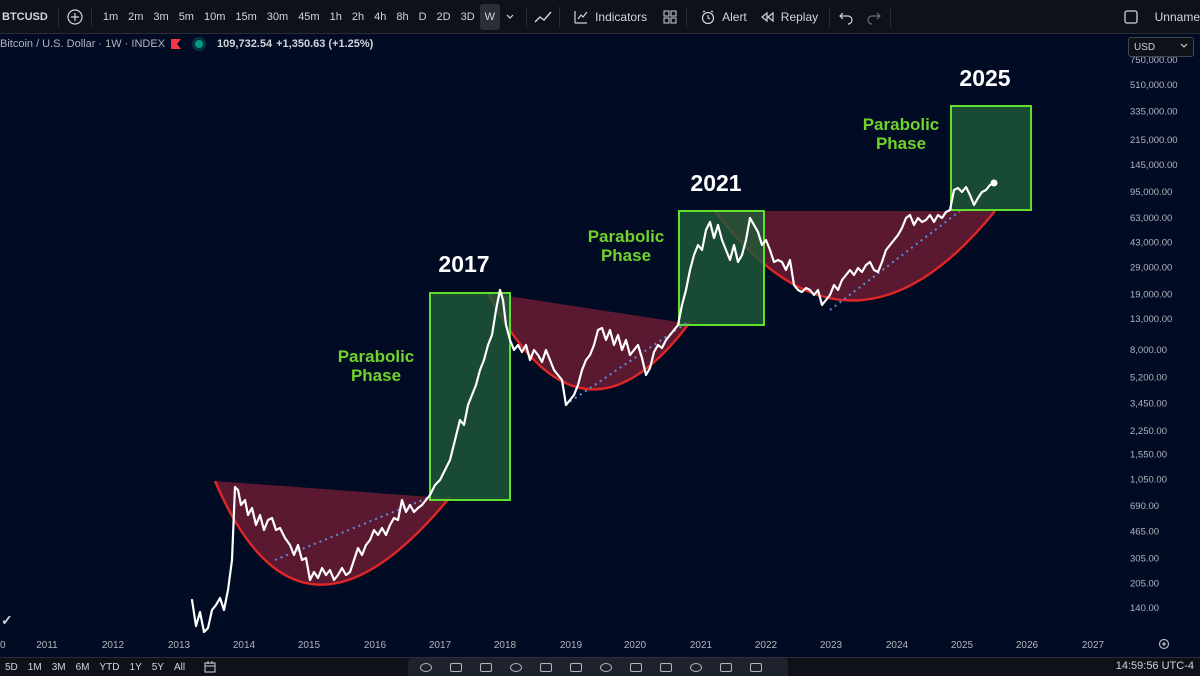  What do you see at coordinates (846, 17) in the screenshot?
I see `undo-icon` at bounding box center [846, 17].